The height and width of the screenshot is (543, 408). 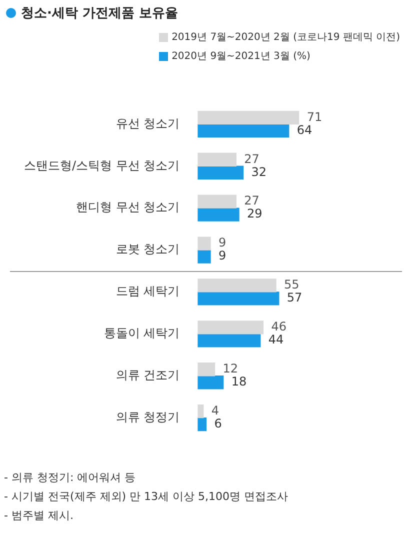 What do you see at coordinates (286, 37) in the screenshot?
I see `legend-label: 2019년 7월~2020년 2월 (코로나19 팬데믹 이전)` at bounding box center [286, 37].